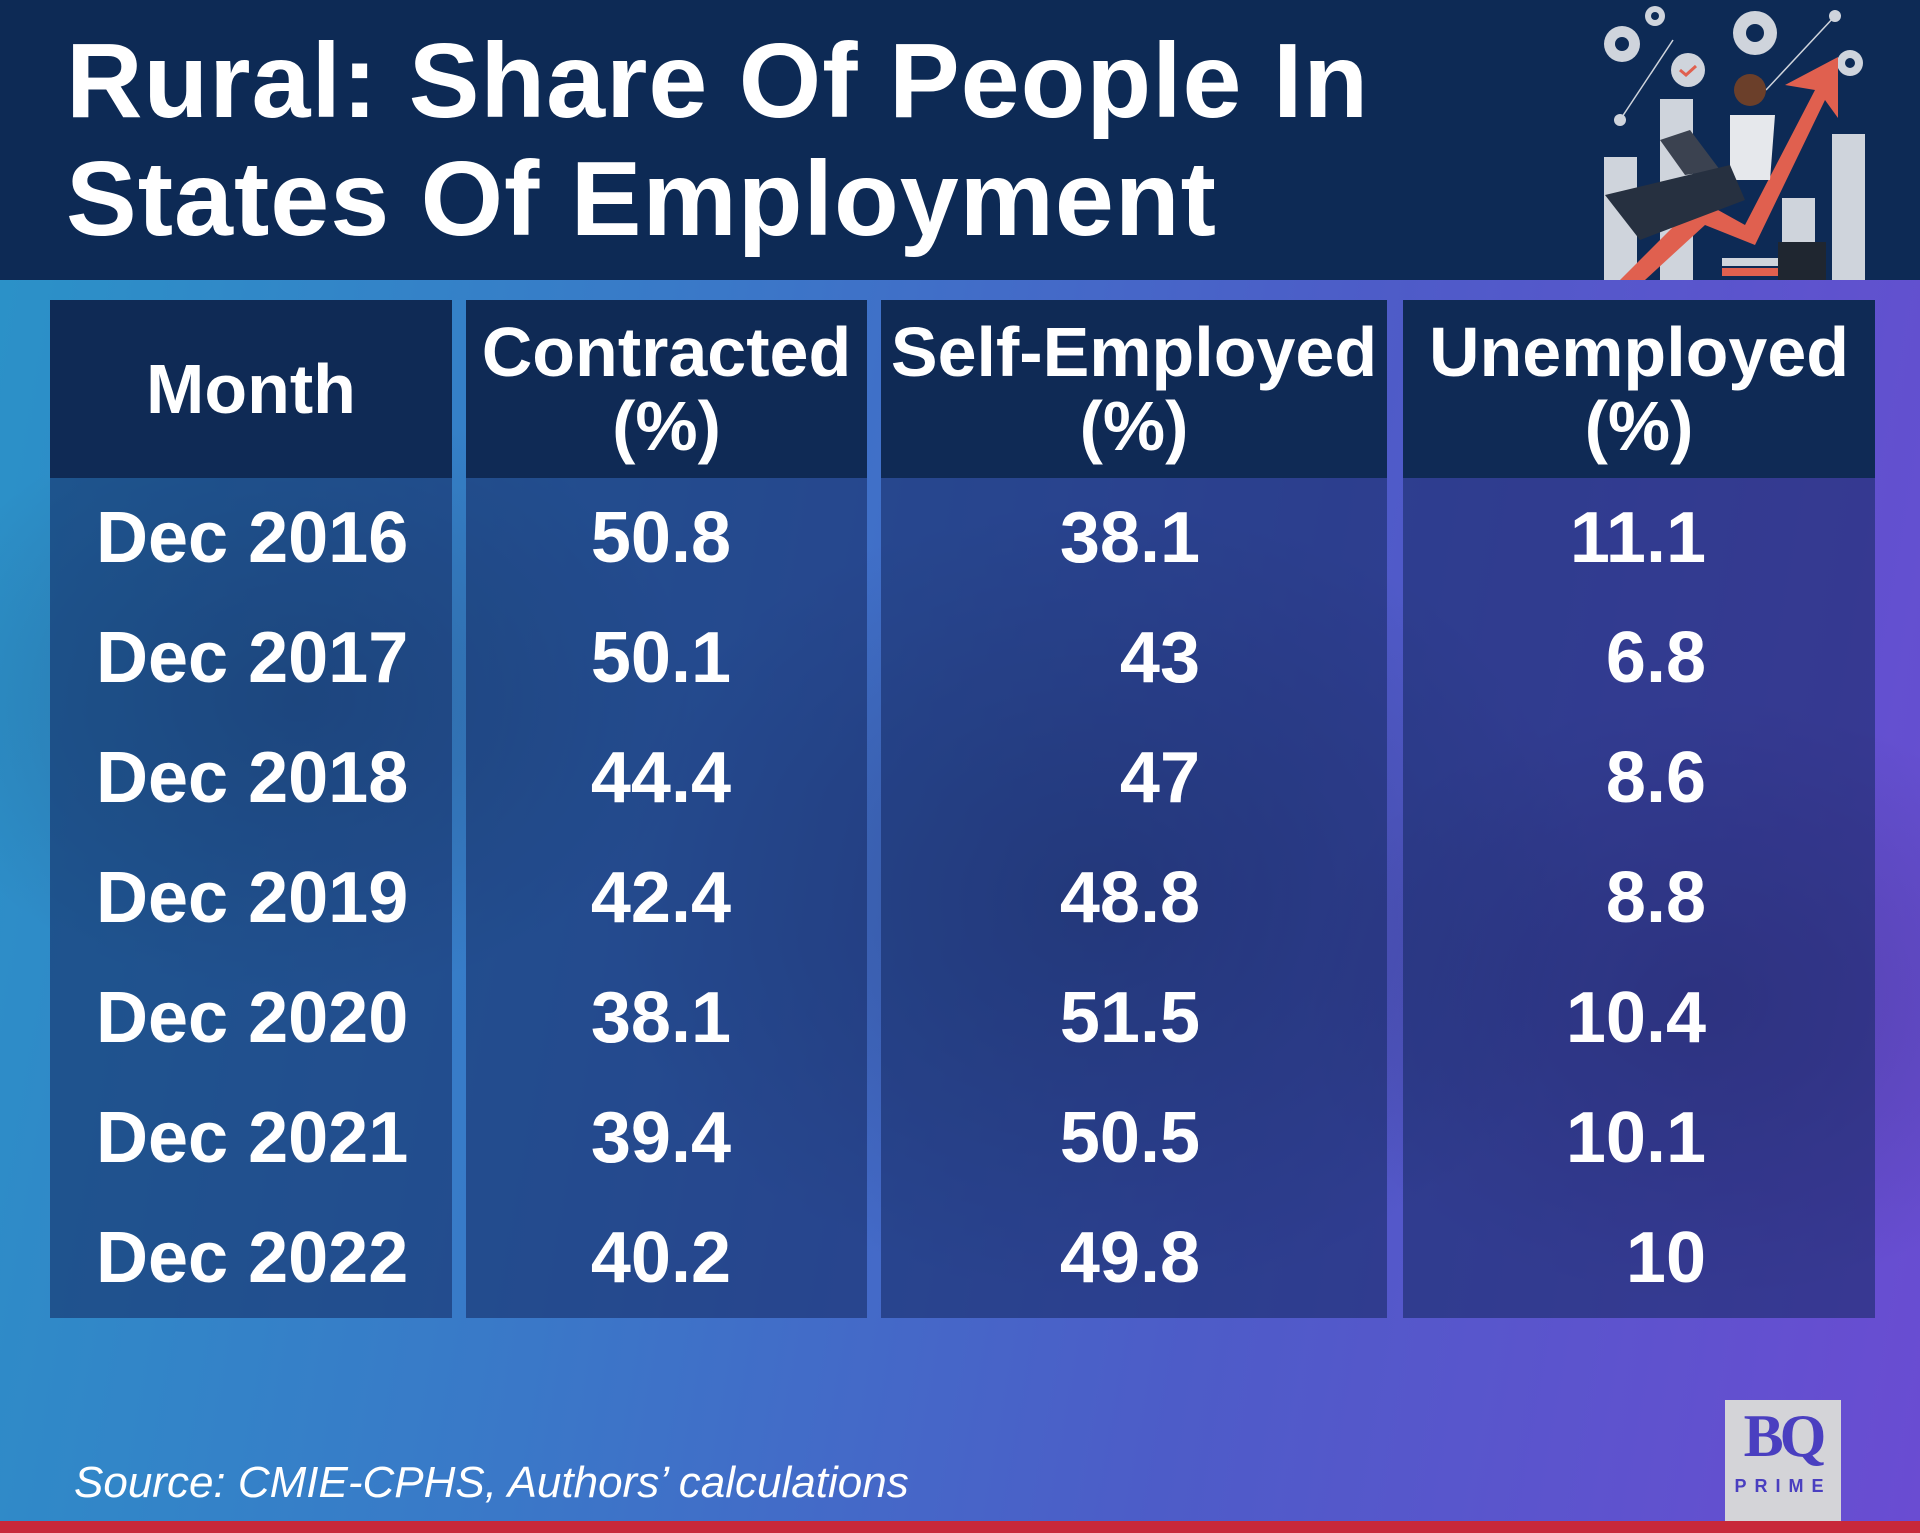  Describe the element at coordinates (1734, 143) in the screenshot. I see `growth-illustration-icon` at that location.